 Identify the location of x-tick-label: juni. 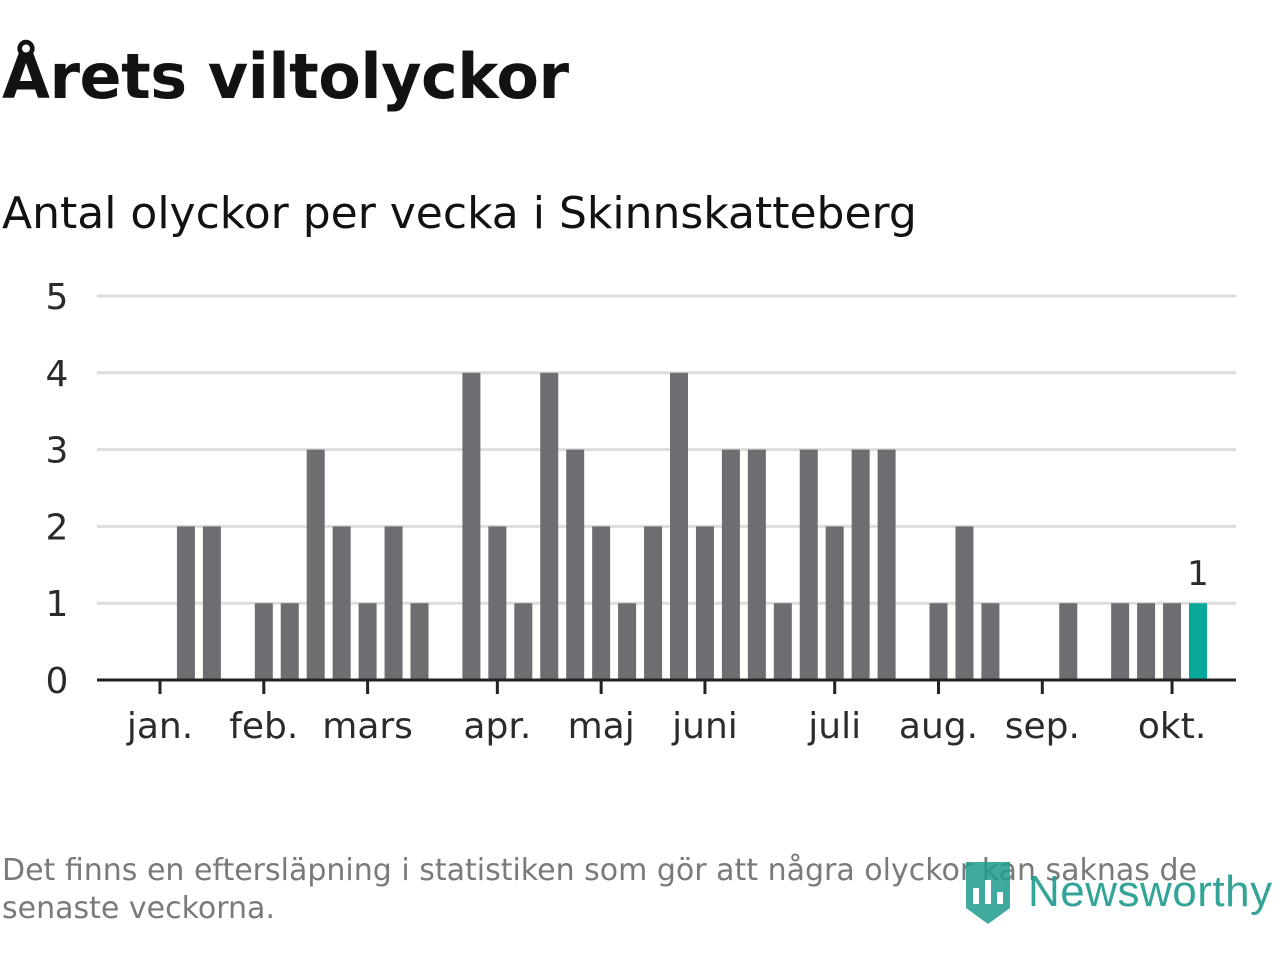
(704, 726).